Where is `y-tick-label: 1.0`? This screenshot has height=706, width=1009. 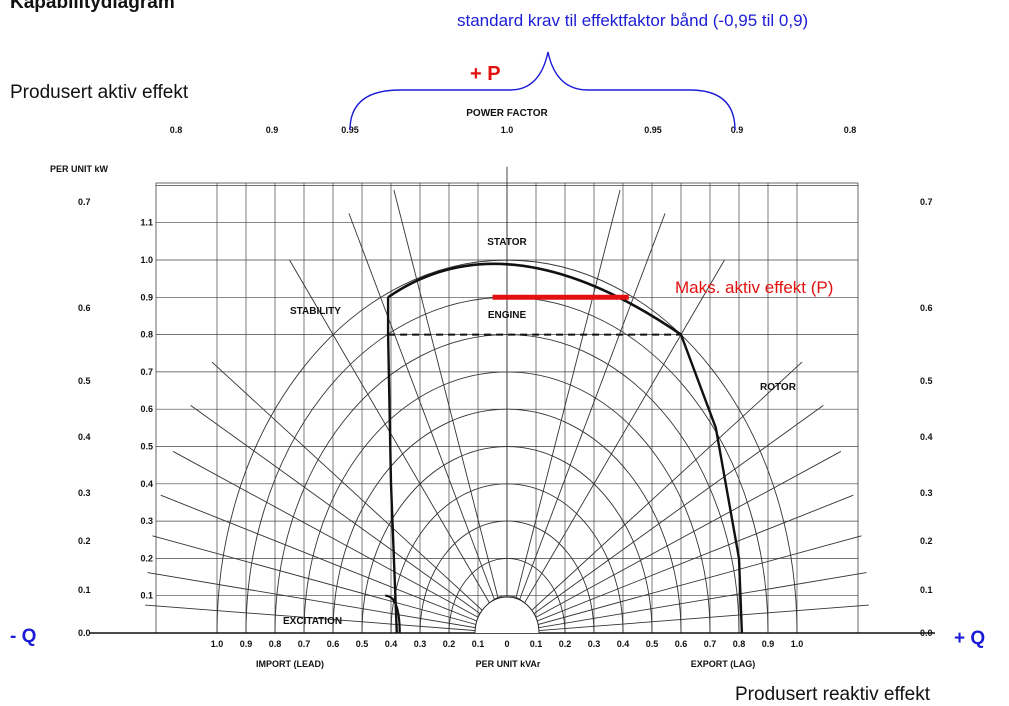
y-tick-label: 1.0 is located at coordinates (146, 260).